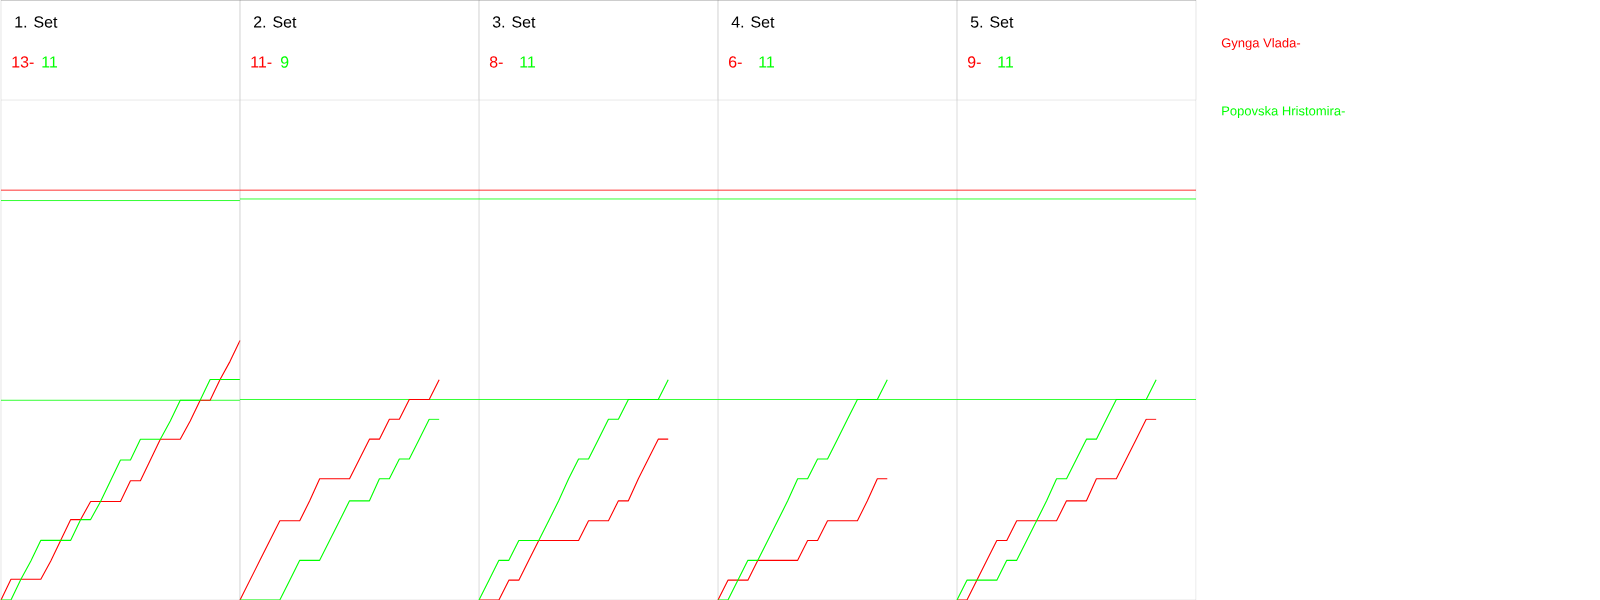 The width and height of the screenshot is (1600, 600). What do you see at coordinates (514, 22) in the screenshot?
I see `chart-title: 3. Set` at bounding box center [514, 22].